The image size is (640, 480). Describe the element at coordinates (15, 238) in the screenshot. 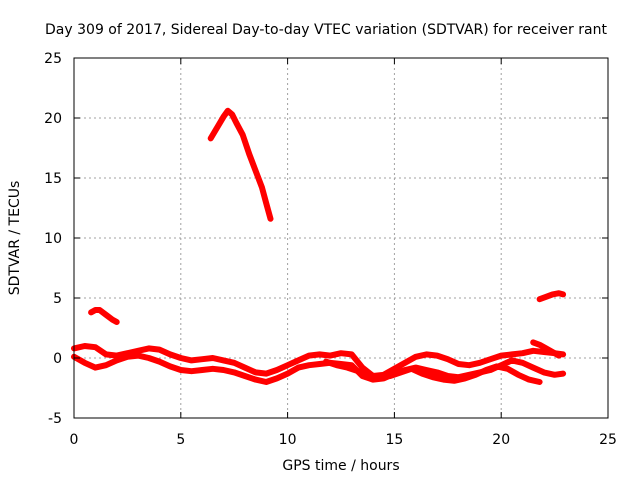

I see `y-axis-label: SDTVAR / TECUs` at that location.